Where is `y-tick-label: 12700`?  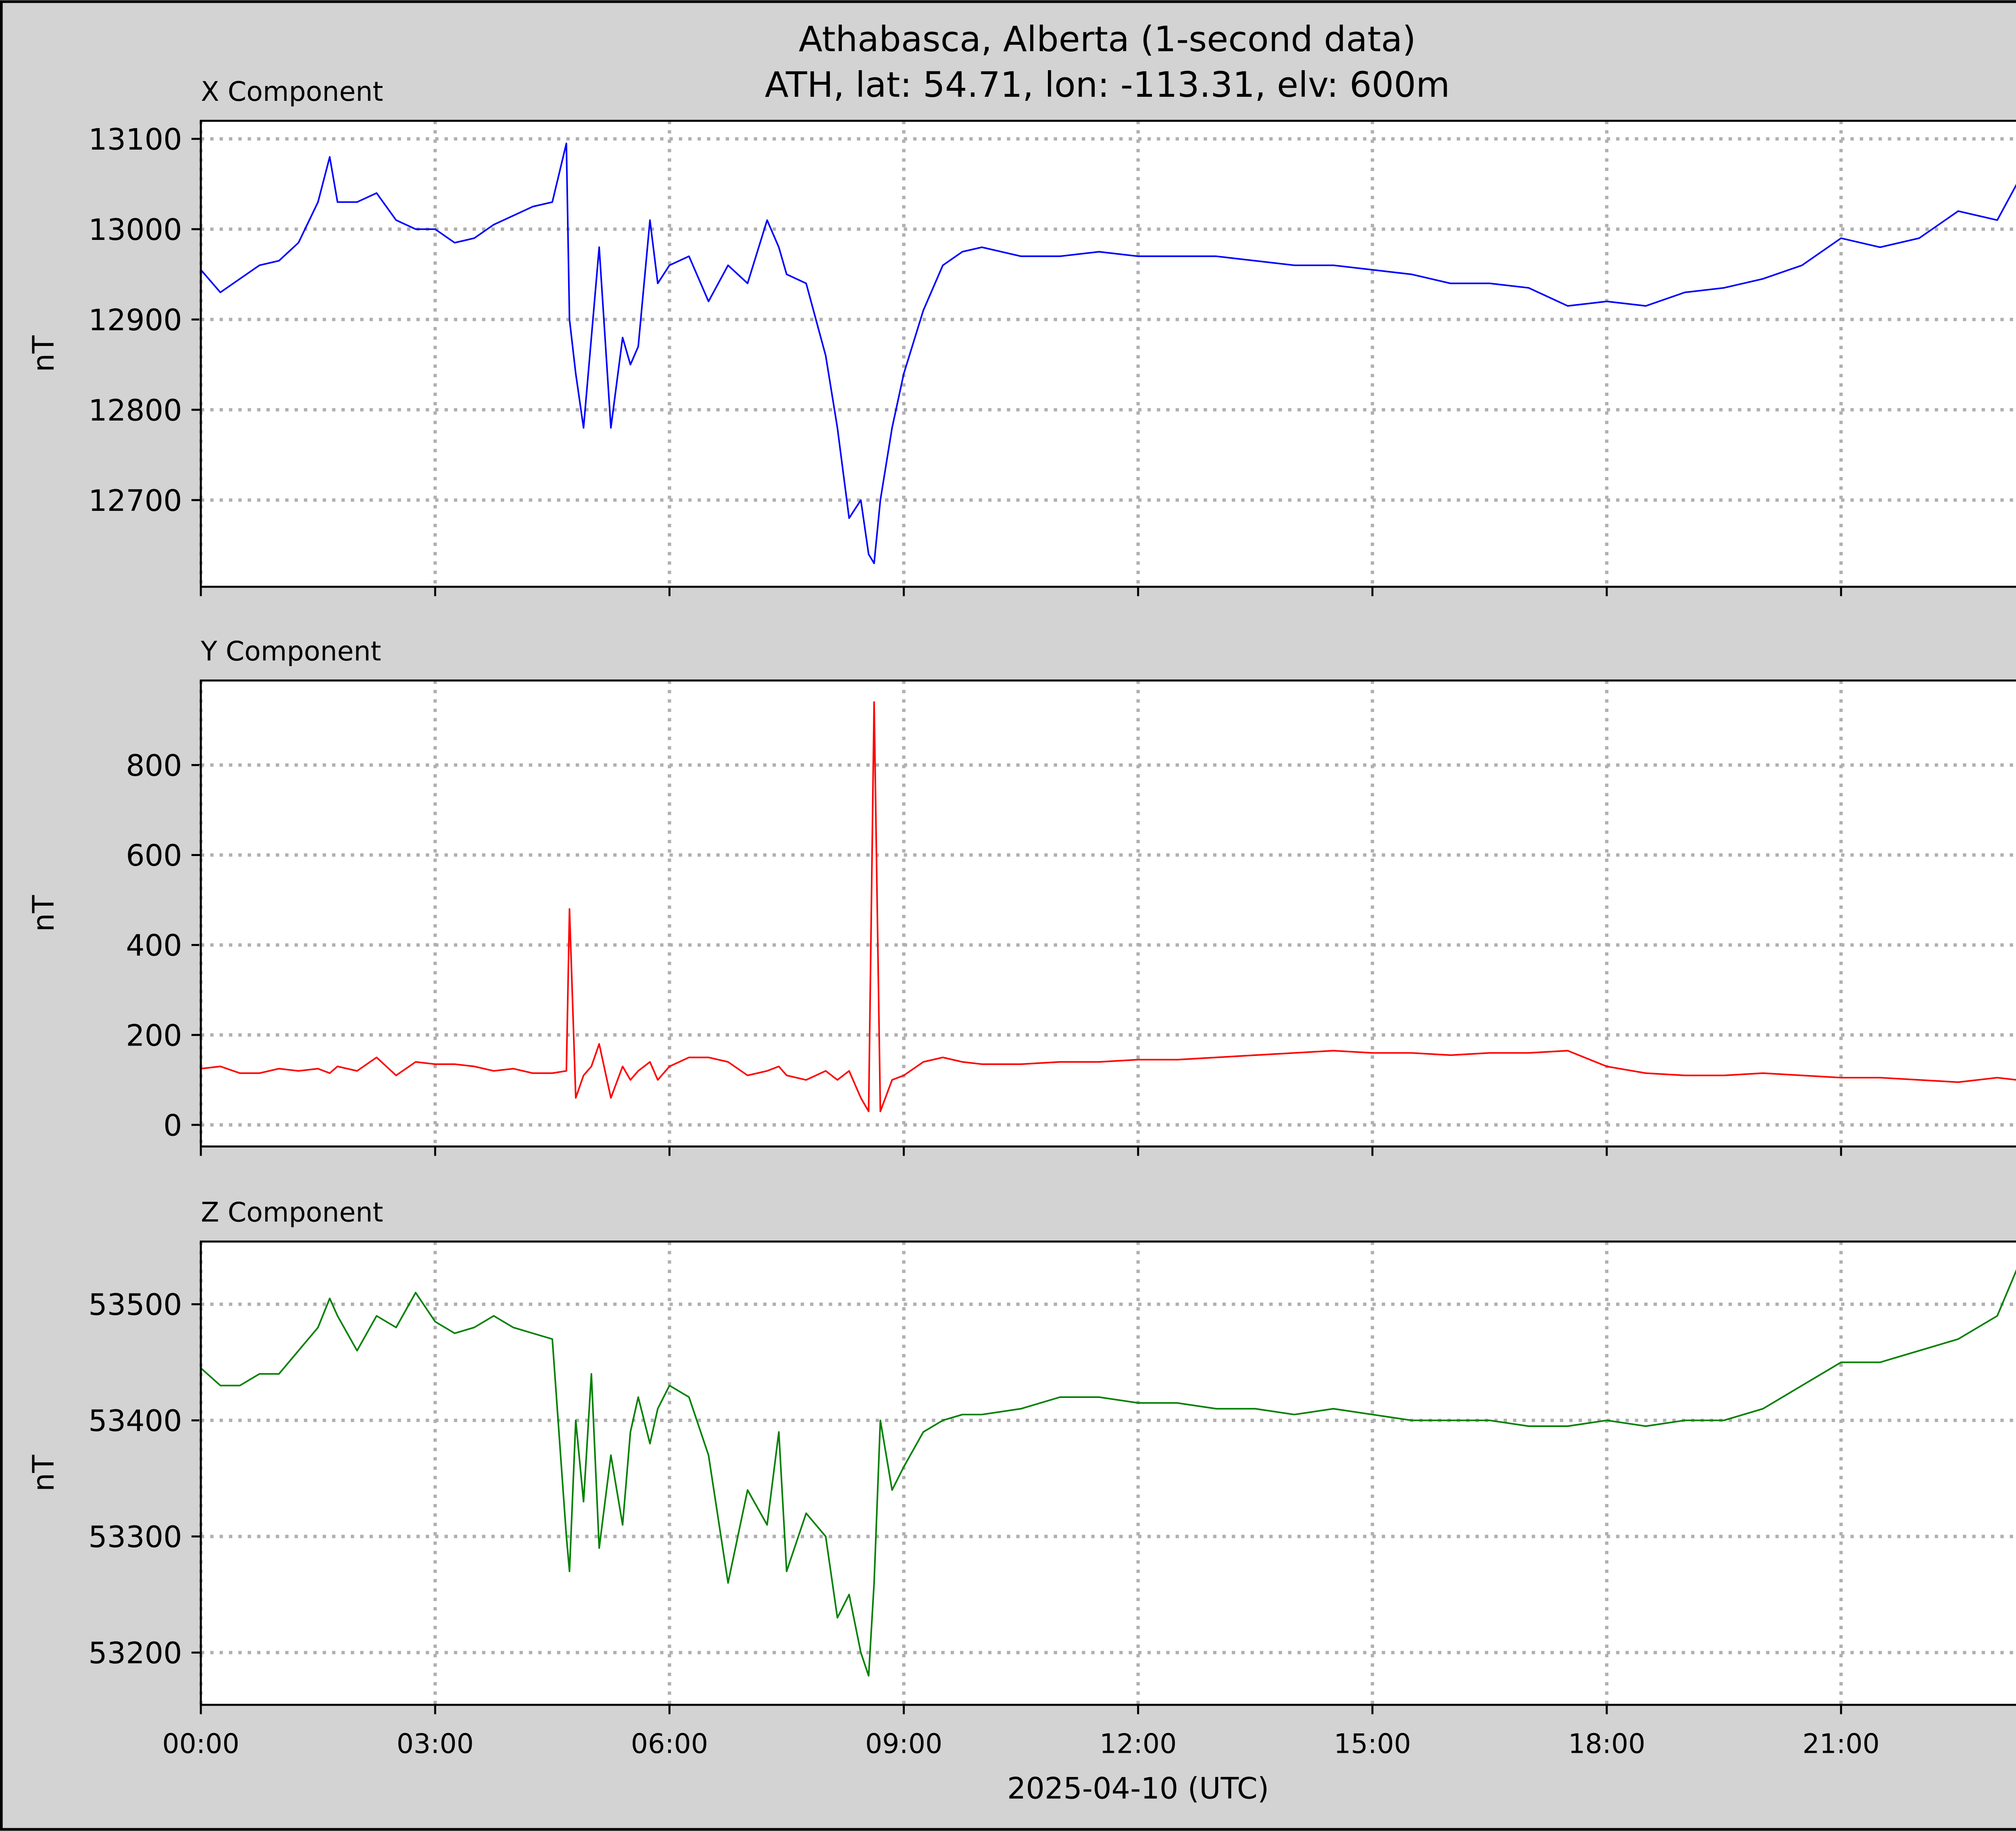
y-tick-label: 12700 is located at coordinates (135, 501).